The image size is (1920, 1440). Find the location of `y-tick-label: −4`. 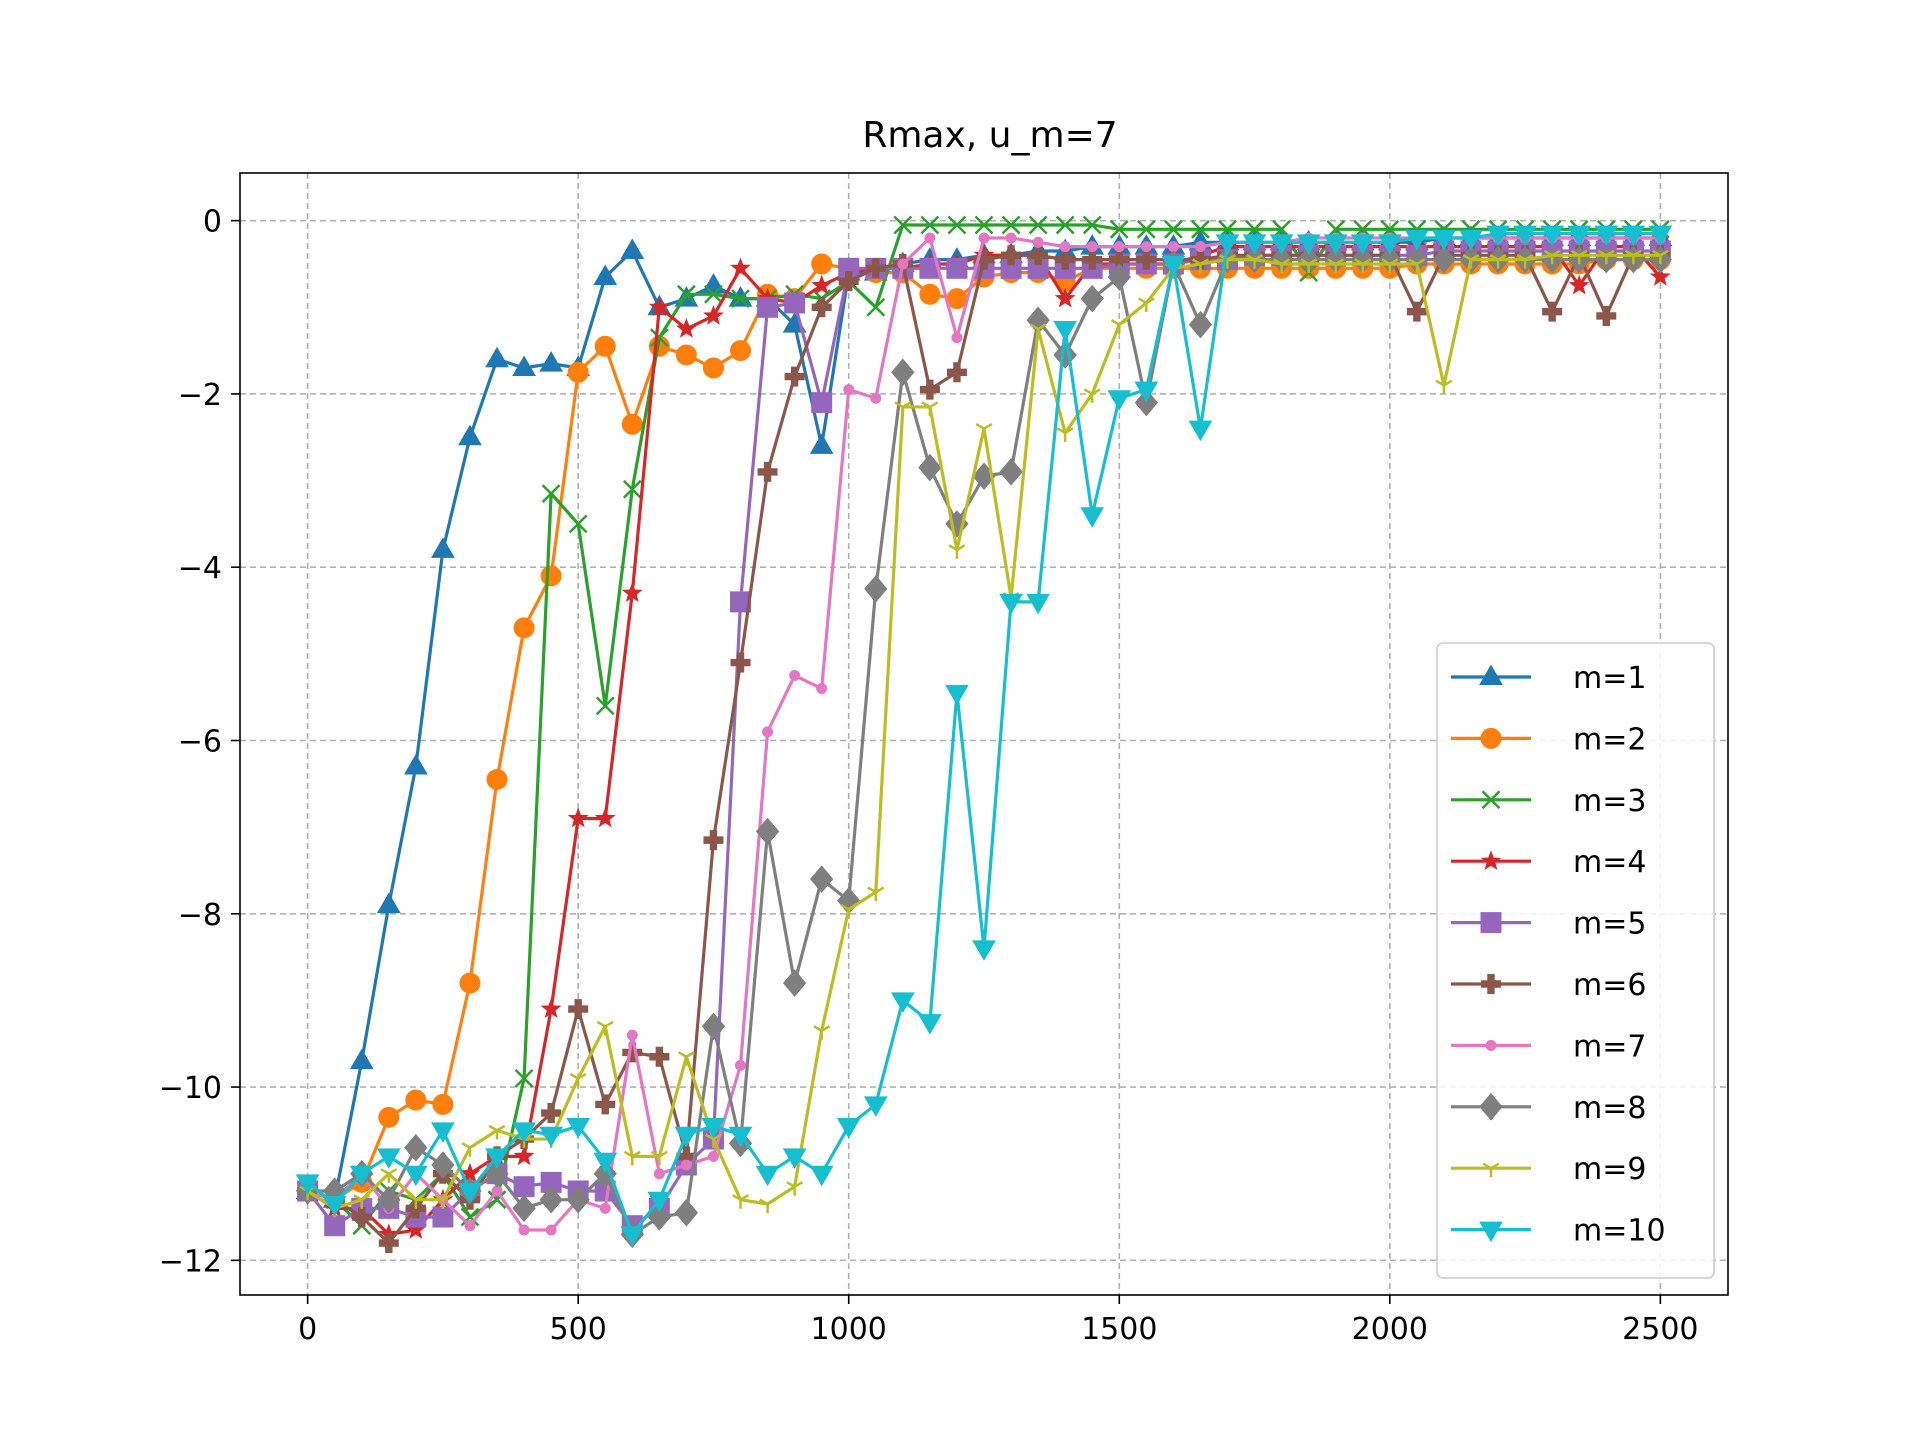

y-tick-label: −4 is located at coordinates (200, 568).